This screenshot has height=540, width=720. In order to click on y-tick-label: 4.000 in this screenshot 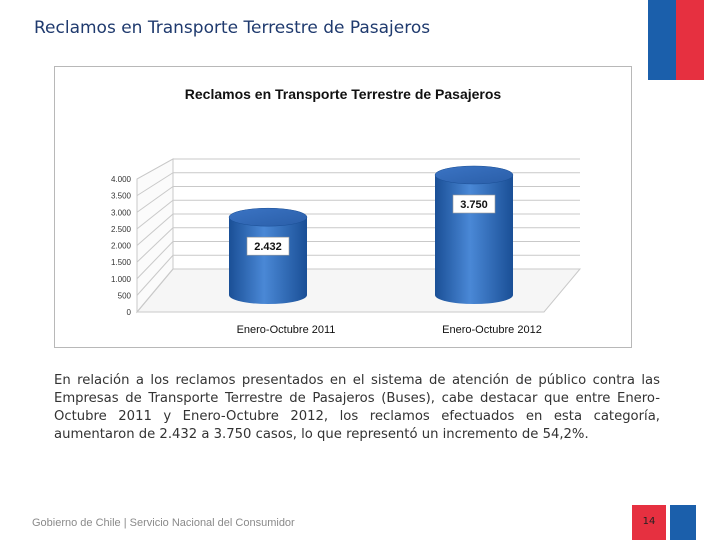, I will do `click(121, 179)`.